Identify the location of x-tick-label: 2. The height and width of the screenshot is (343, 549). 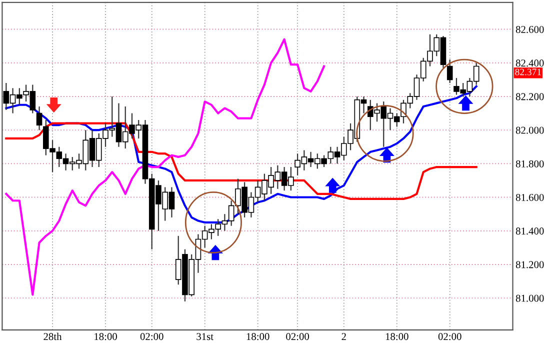
(344, 336).